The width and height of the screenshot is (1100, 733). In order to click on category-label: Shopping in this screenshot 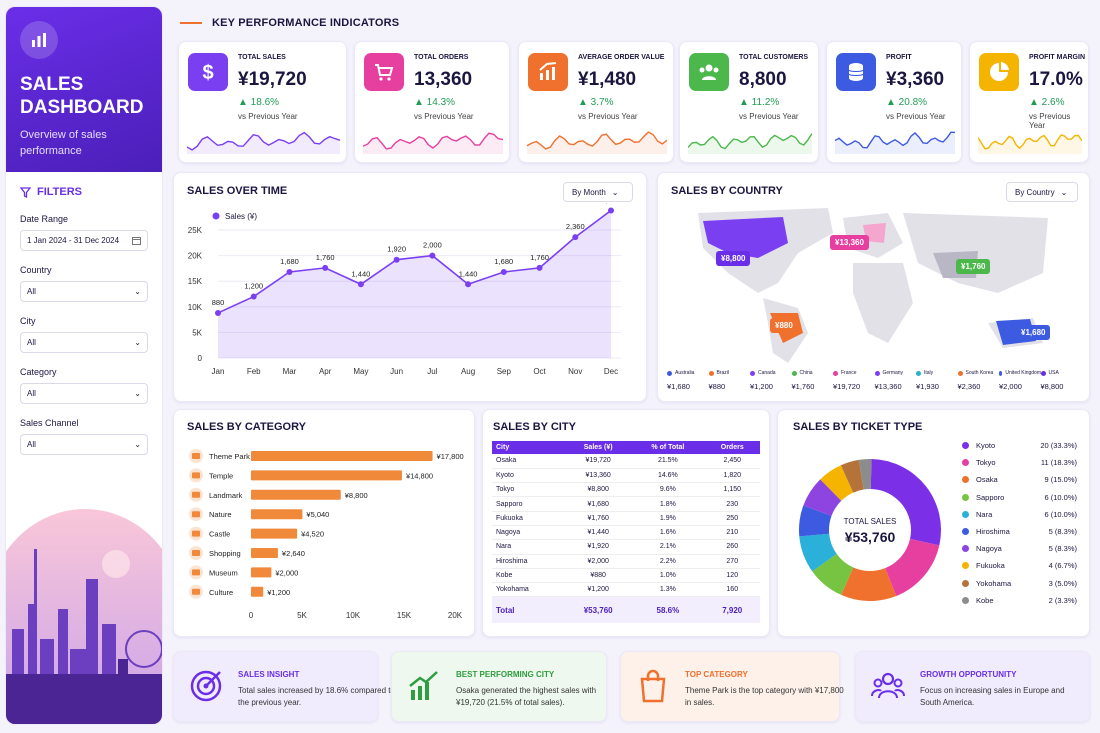, I will do `click(225, 553)`.